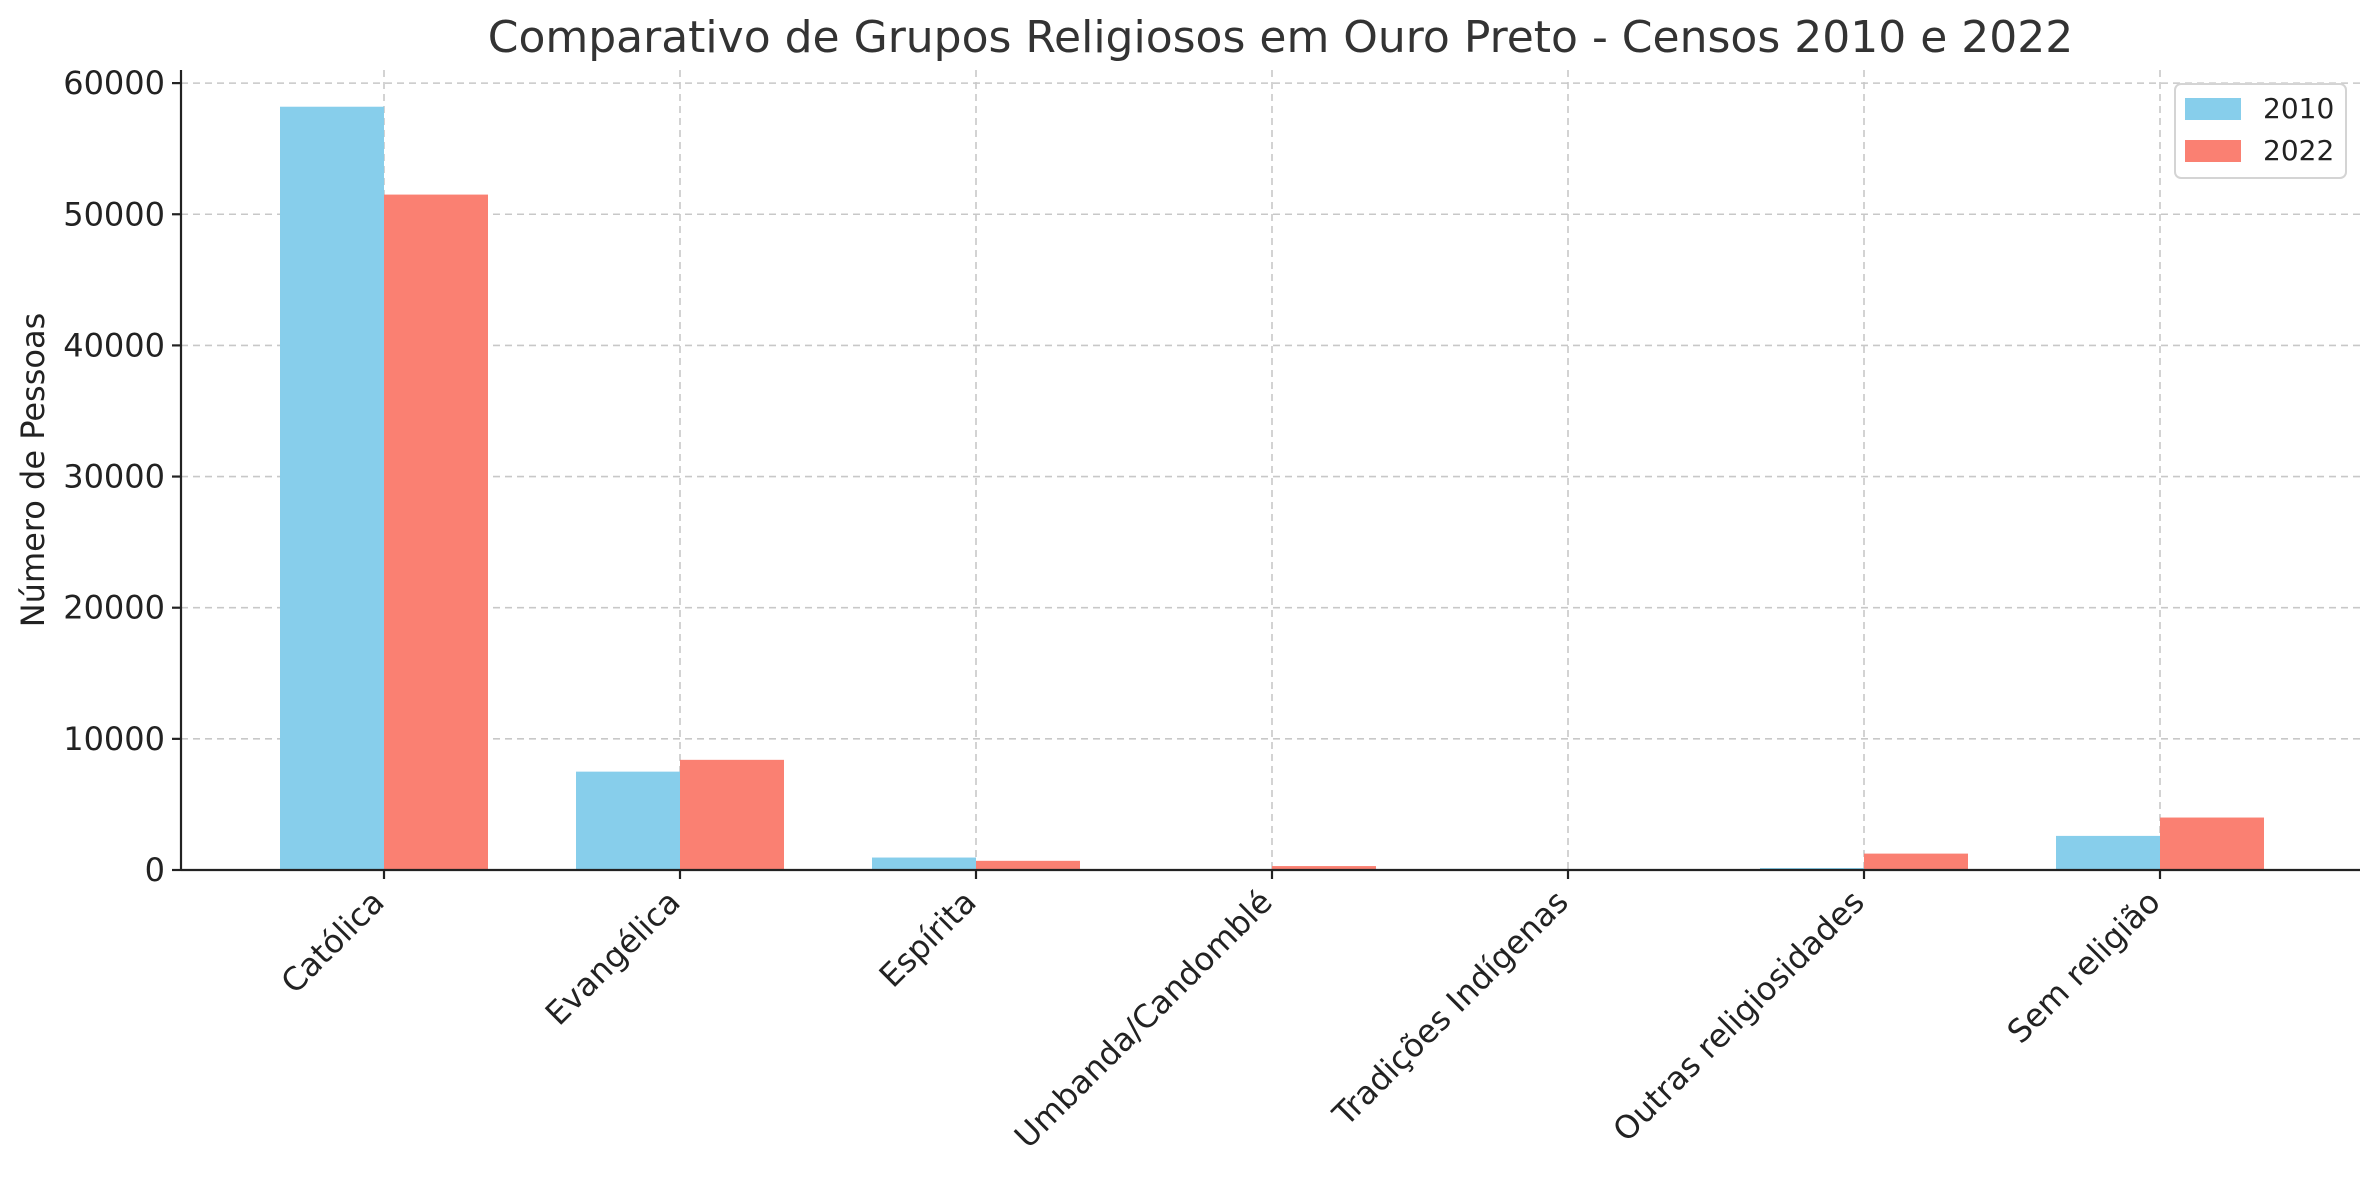 This screenshot has height=1180, width=2379. I want to click on y-tick-label: 20000, so click(114, 608).